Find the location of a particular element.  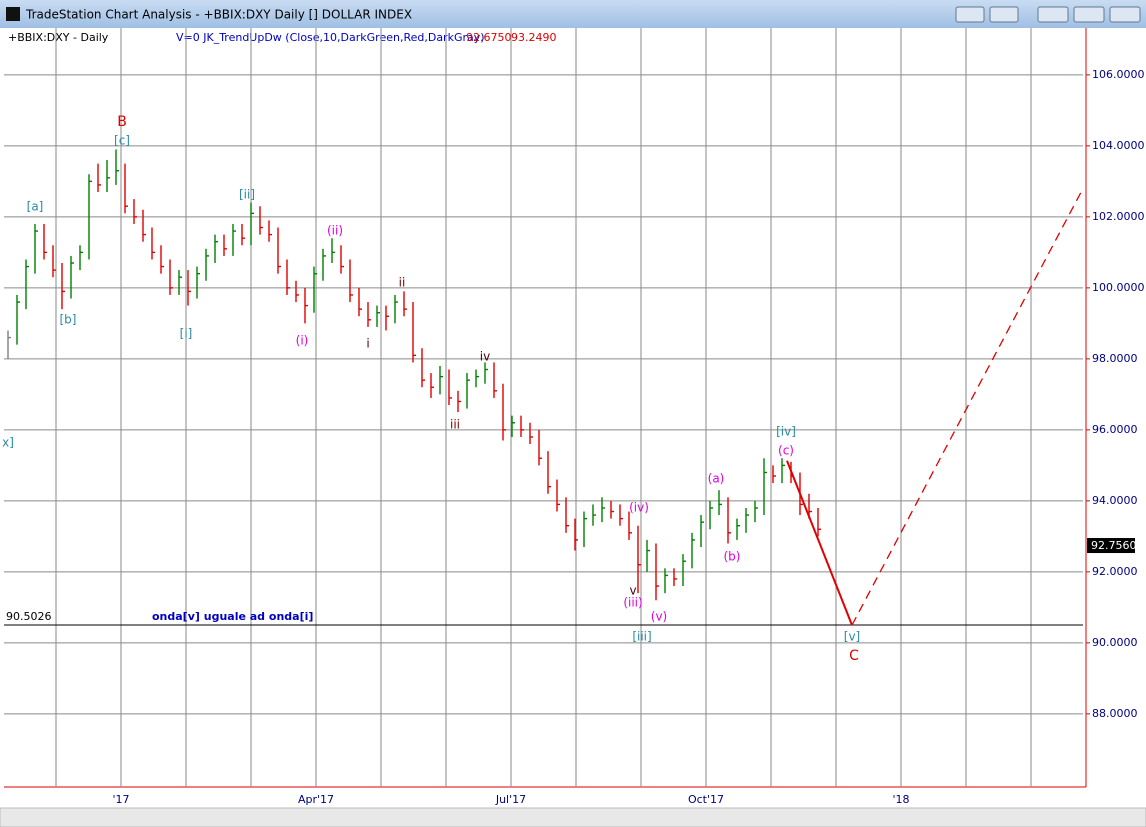

wave-label: [c] is located at coordinates (122, 141).